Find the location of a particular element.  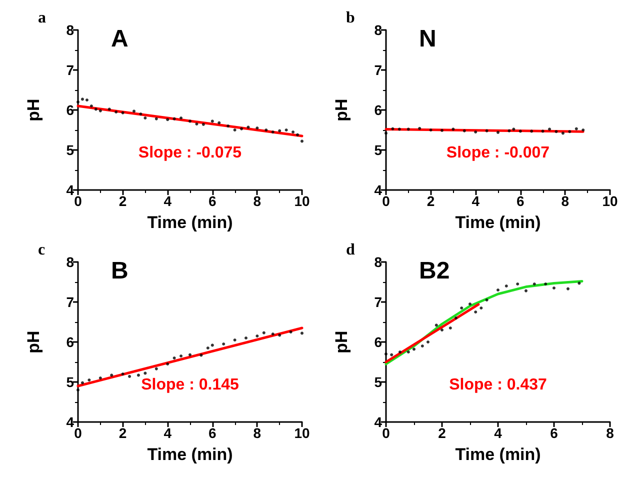

text: a is located at coordinates (42, 18).